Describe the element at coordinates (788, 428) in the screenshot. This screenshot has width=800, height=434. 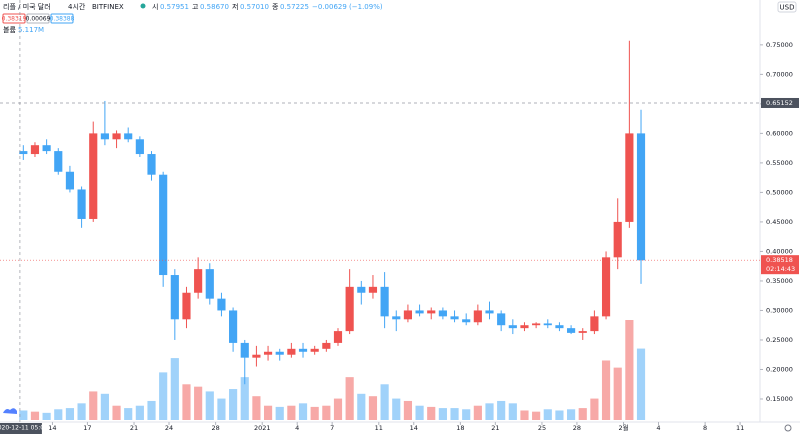
I see `settings-icon` at that location.